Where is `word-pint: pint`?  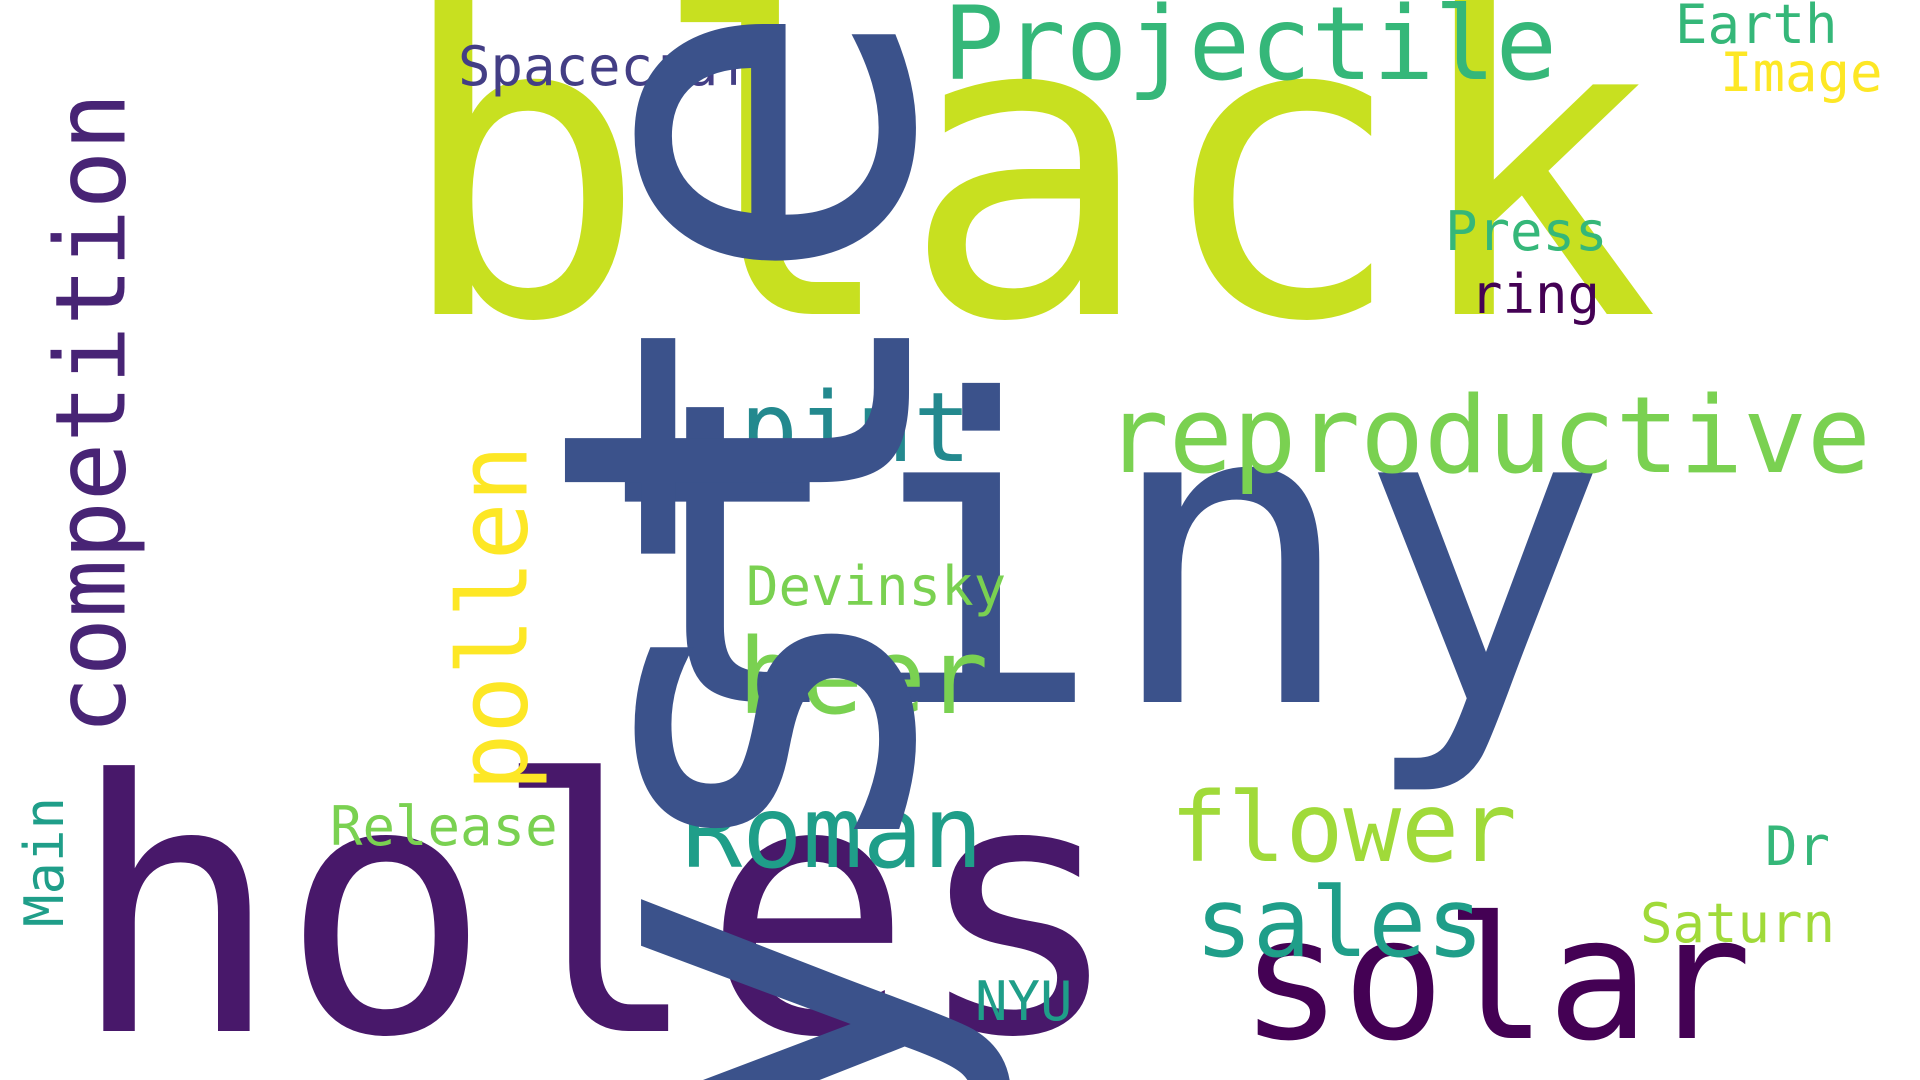
word-pint: pint is located at coordinates (856, 428).